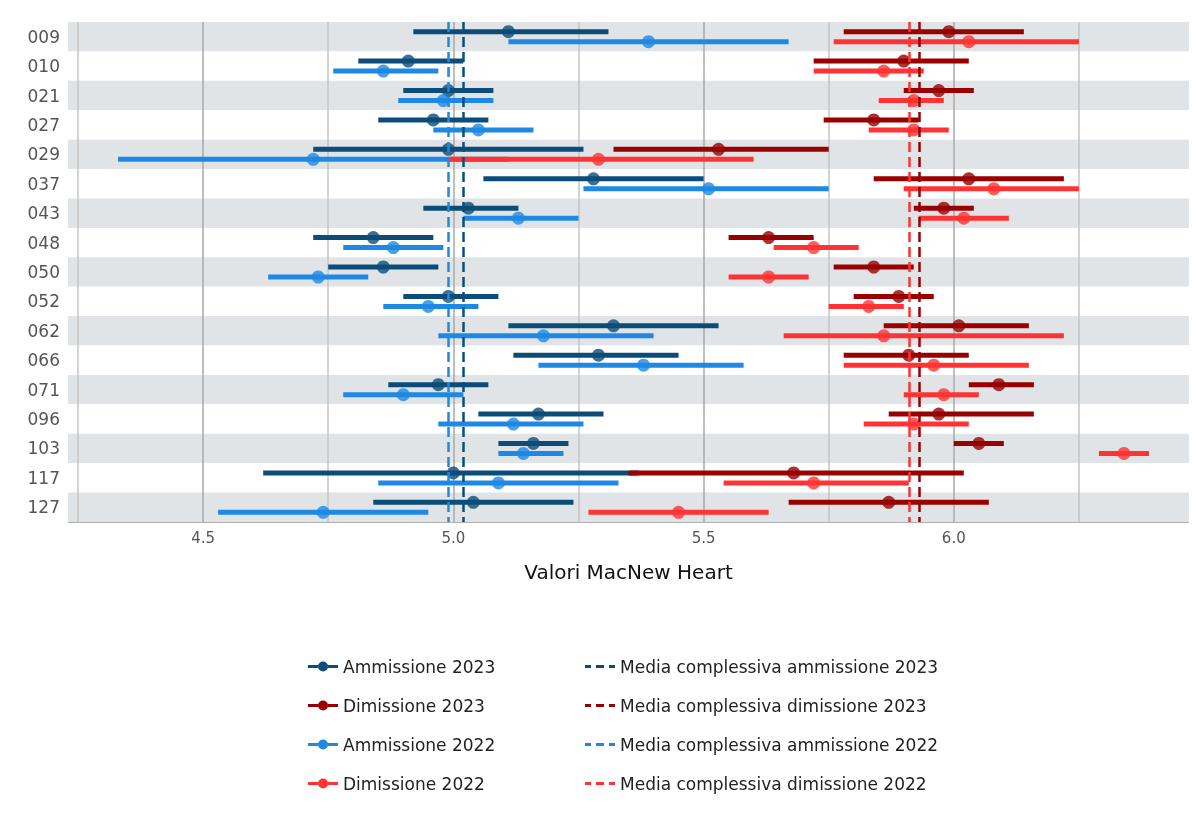 The height and width of the screenshot is (817, 1197). I want to click on y-tick-label: 096, so click(43, 419).